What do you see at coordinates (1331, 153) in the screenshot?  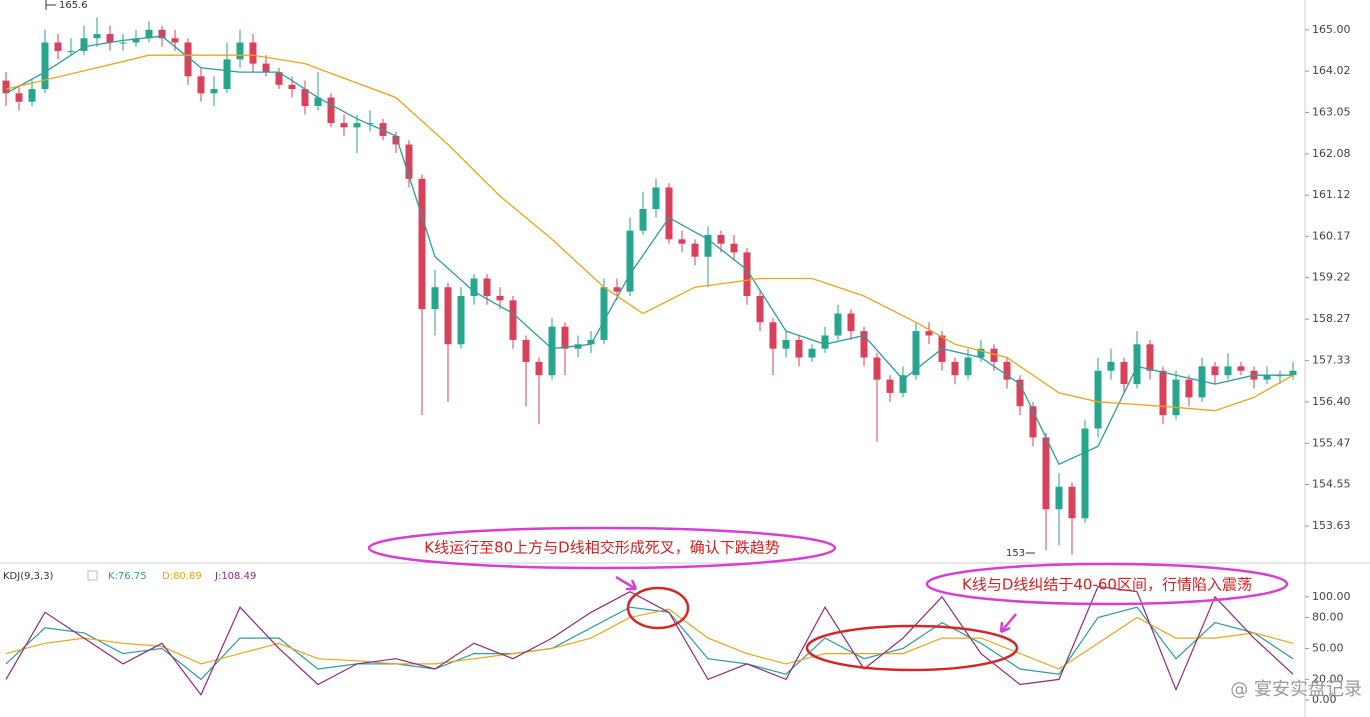 I see `y-tick-label: 162.08` at bounding box center [1331, 153].